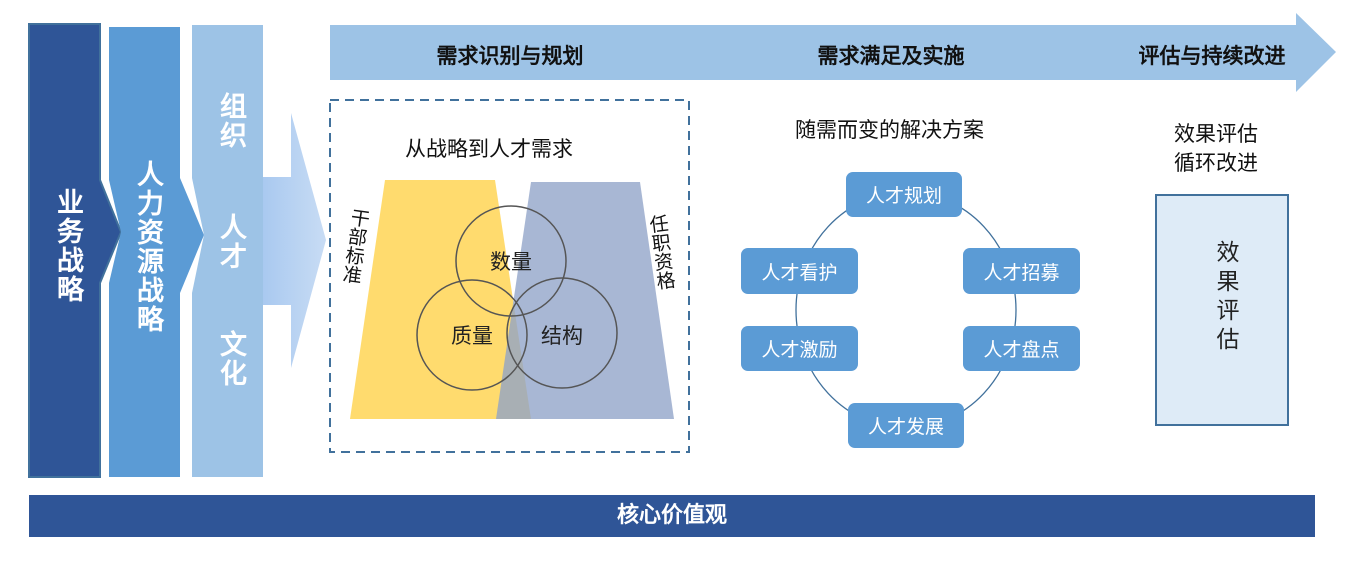 Image resolution: width=1356 pixels, height=568 pixels. I want to click on core-values-label: 核心价值观, so click(671, 515).